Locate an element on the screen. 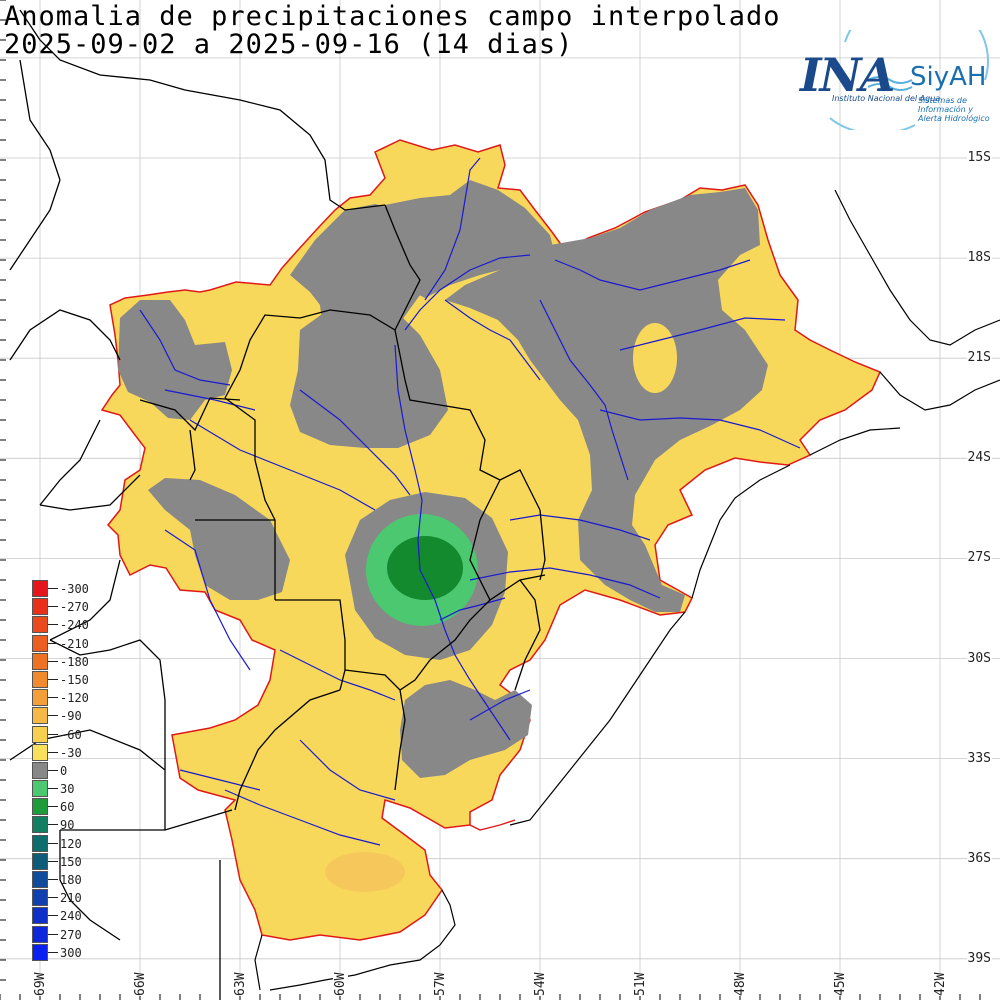  longitude-label: 51W is located at coordinates (640, 984).